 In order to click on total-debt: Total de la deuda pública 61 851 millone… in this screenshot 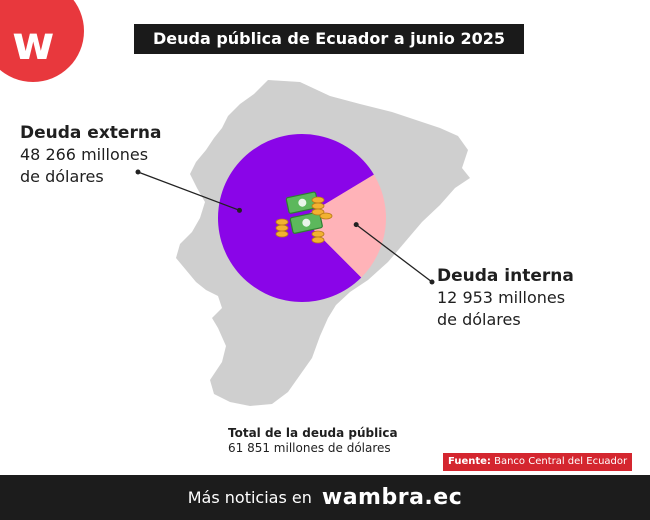, I will do `click(313, 441)`.